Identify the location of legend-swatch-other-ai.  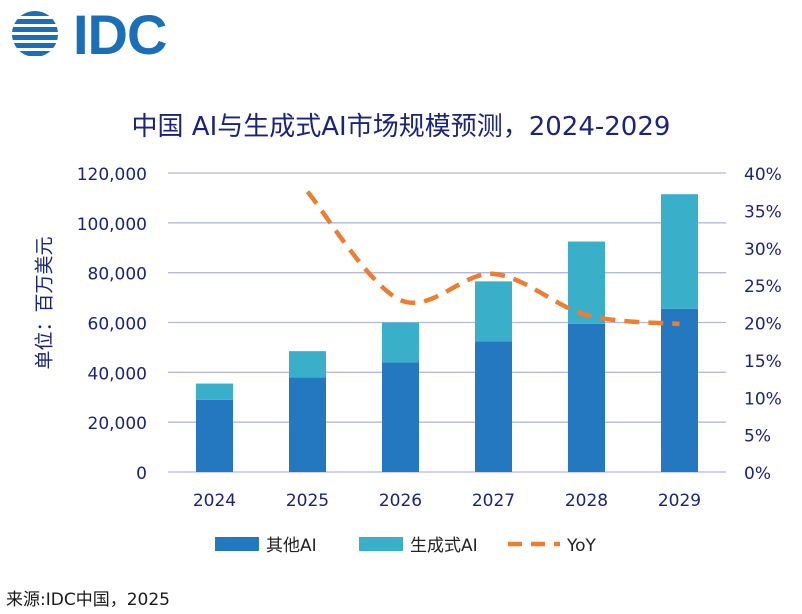
(237, 544).